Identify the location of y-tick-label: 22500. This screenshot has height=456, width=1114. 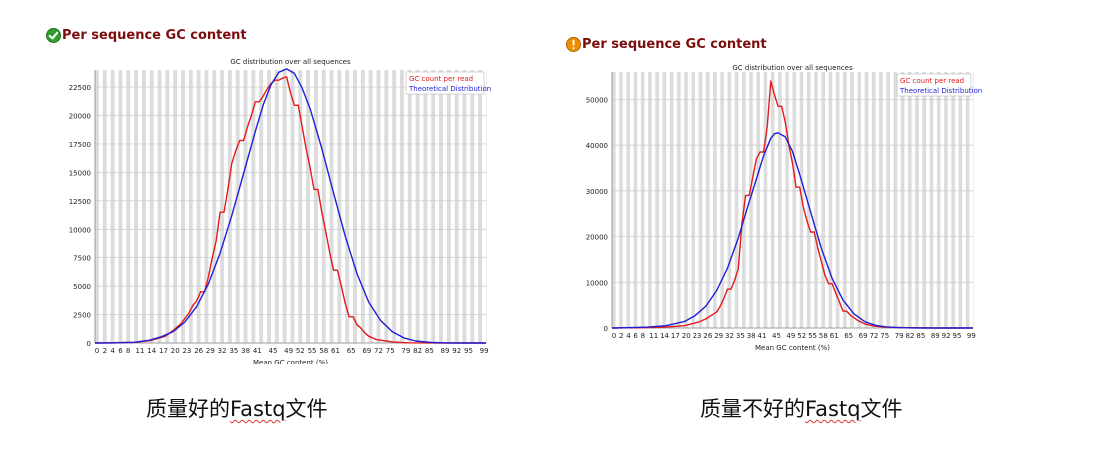
(80, 88).